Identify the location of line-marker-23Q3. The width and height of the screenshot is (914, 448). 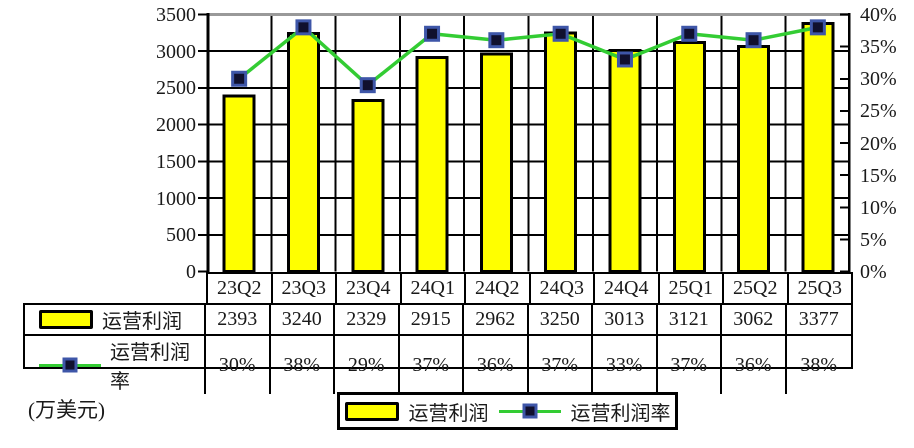
(303, 27).